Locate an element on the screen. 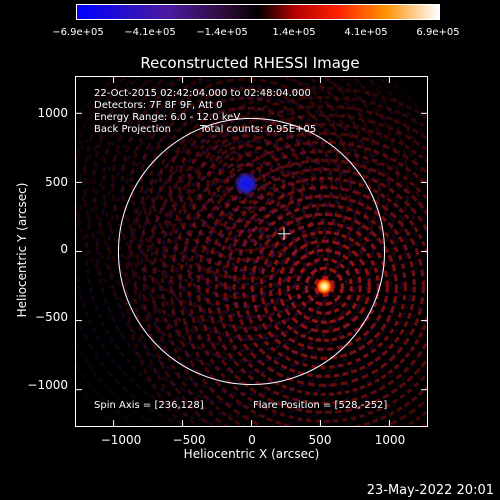 The height and width of the screenshot is (500, 500). x-tick-label: 500 is located at coordinates (320, 440).